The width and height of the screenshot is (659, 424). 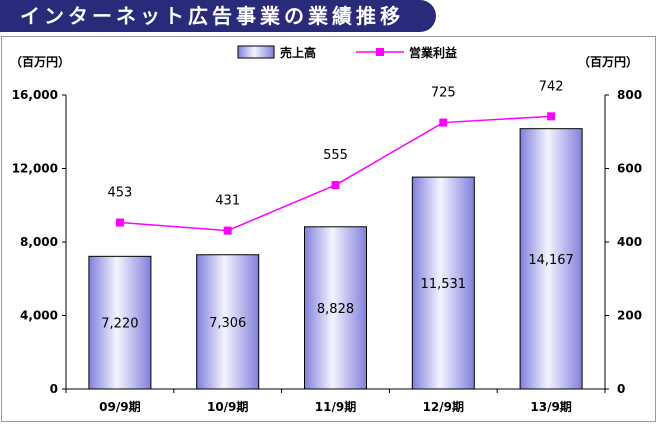 I want to click on left-tick-label: 12,000, so click(x=35, y=169).